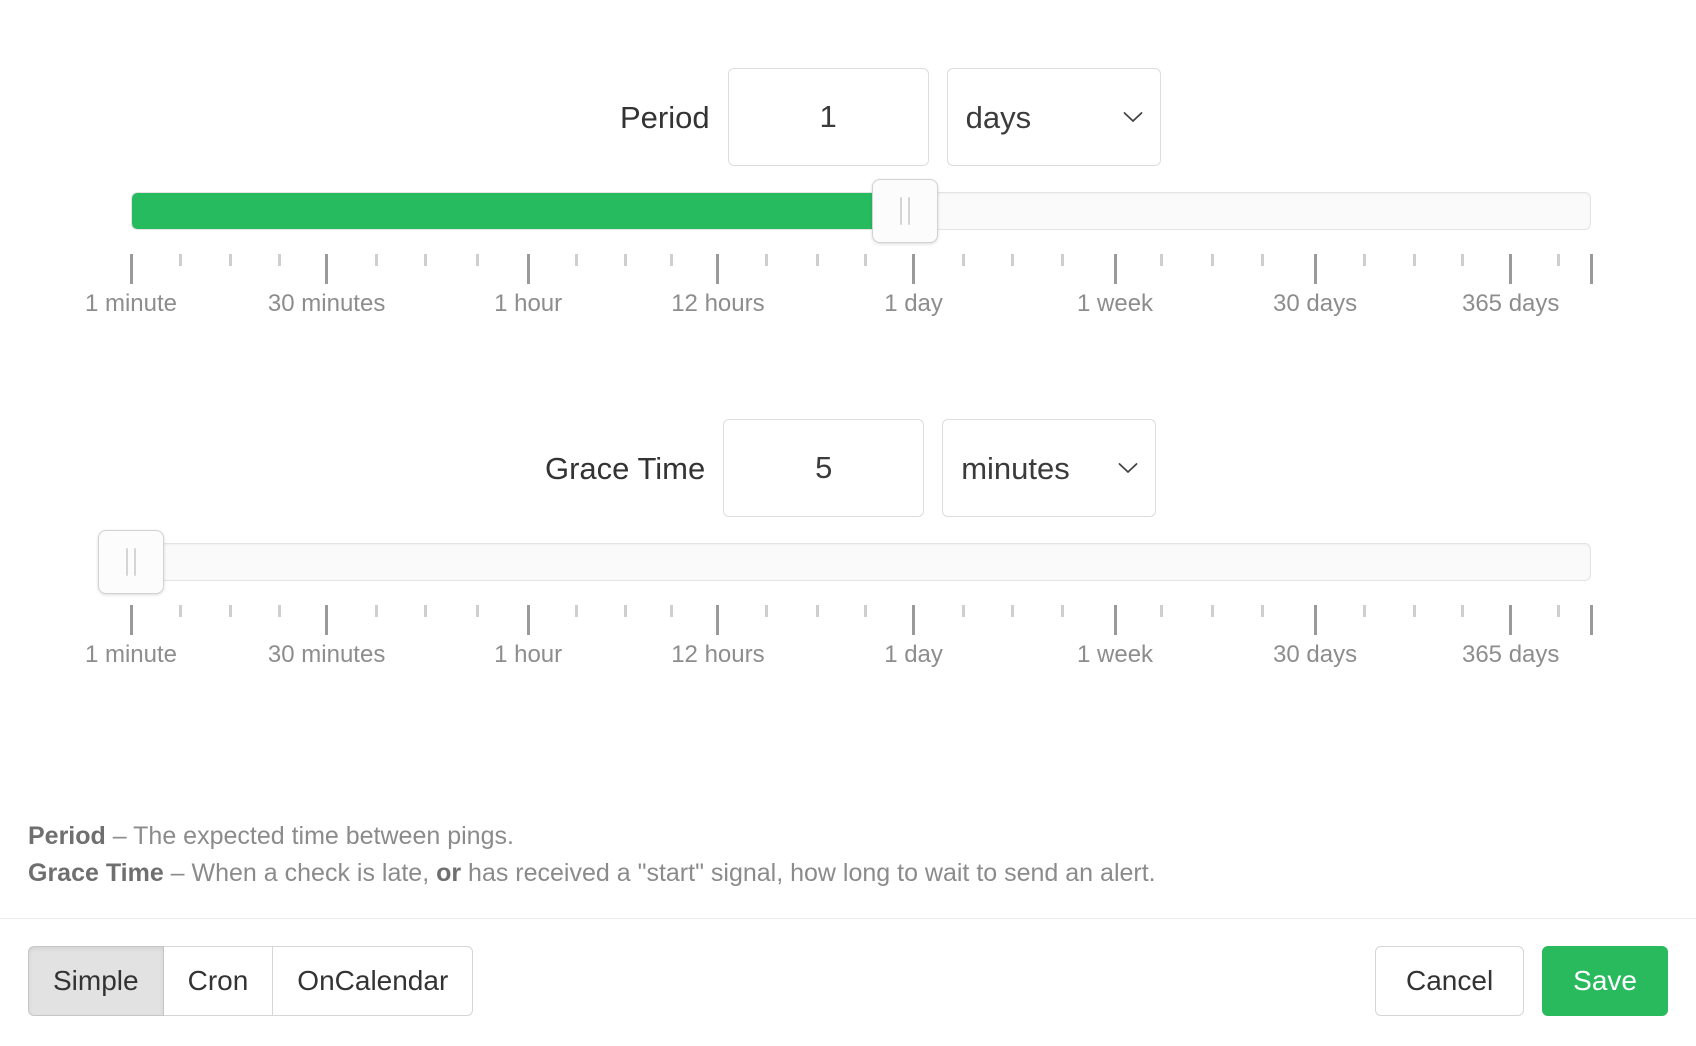  Describe the element at coordinates (131, 562) in the screenshot. I see `grace-slider-handle` at that location.